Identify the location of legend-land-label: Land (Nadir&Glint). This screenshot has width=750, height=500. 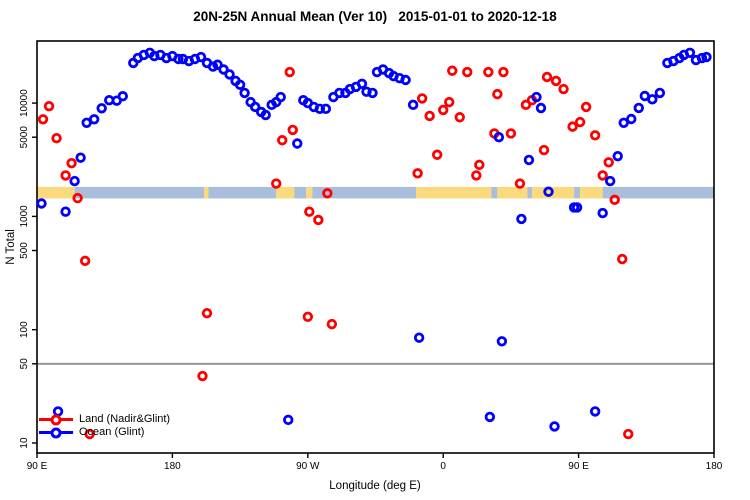
(125, 419).